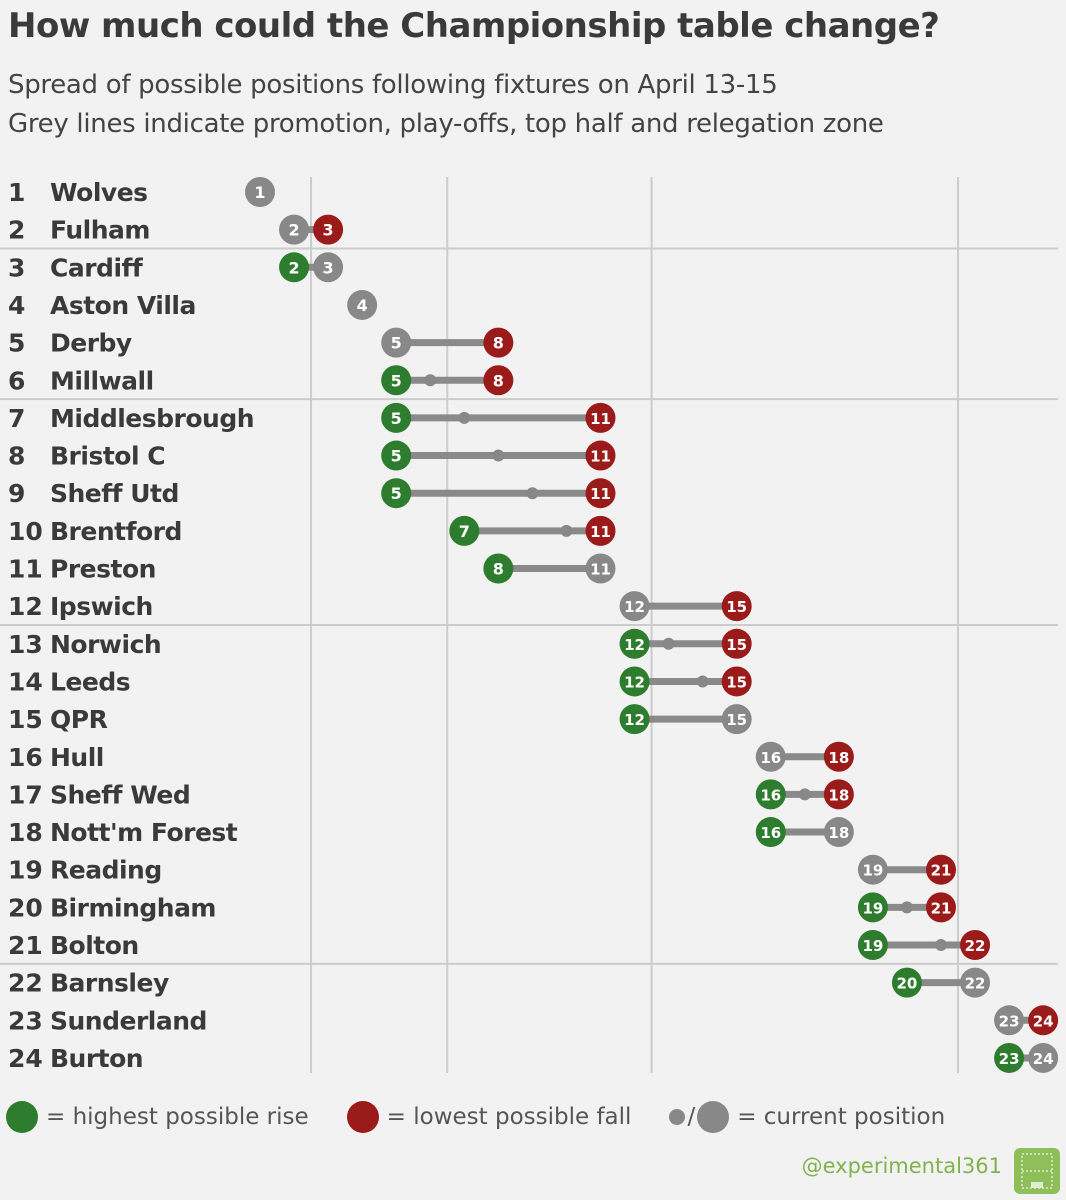 This screenshot has height=1200, width=1066. What do you see at coordinates (901, 1166) in the screenshot?
I see `credit-handle: @experimental361` at bounding box center [901, 1166].